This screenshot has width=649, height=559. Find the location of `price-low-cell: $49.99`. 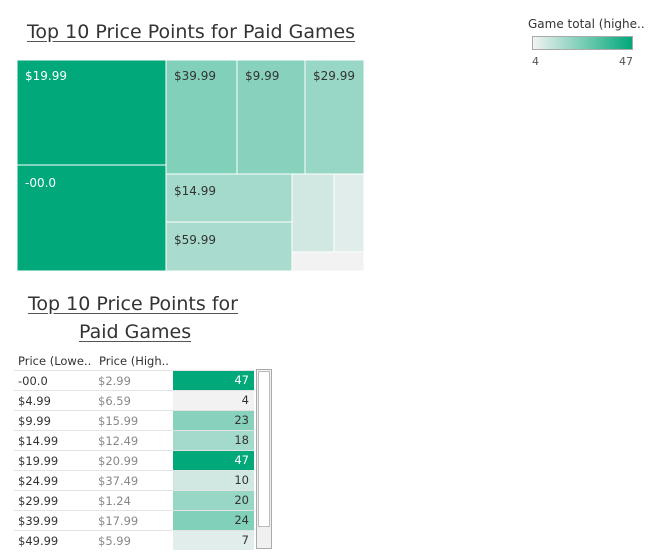

price-low-cell: $49.99 is located at coordinates (38, 541).